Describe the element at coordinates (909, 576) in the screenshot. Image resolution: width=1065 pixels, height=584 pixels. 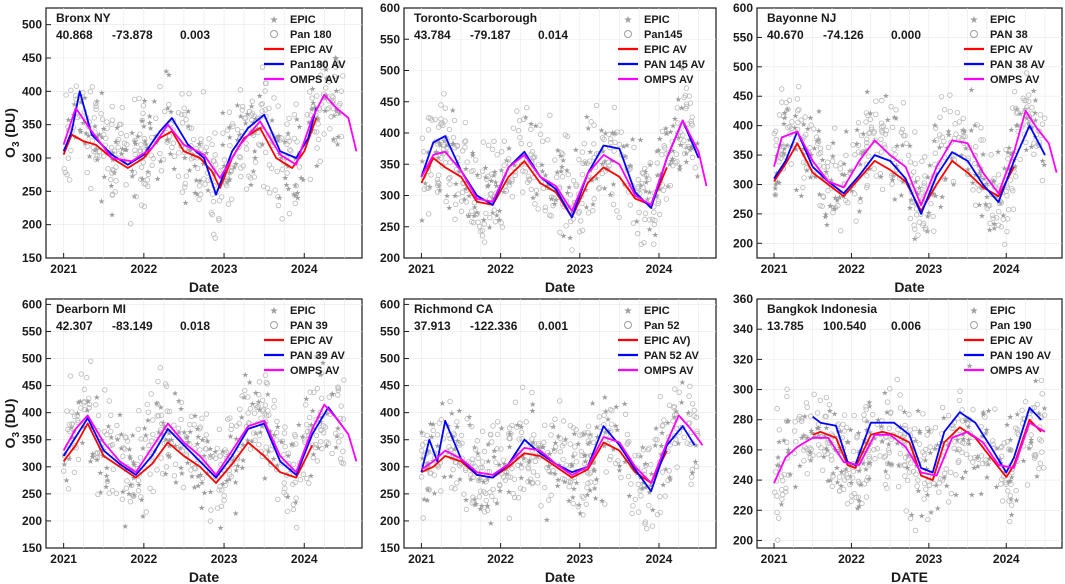
I see `x-axis-title: DATE` at that location.